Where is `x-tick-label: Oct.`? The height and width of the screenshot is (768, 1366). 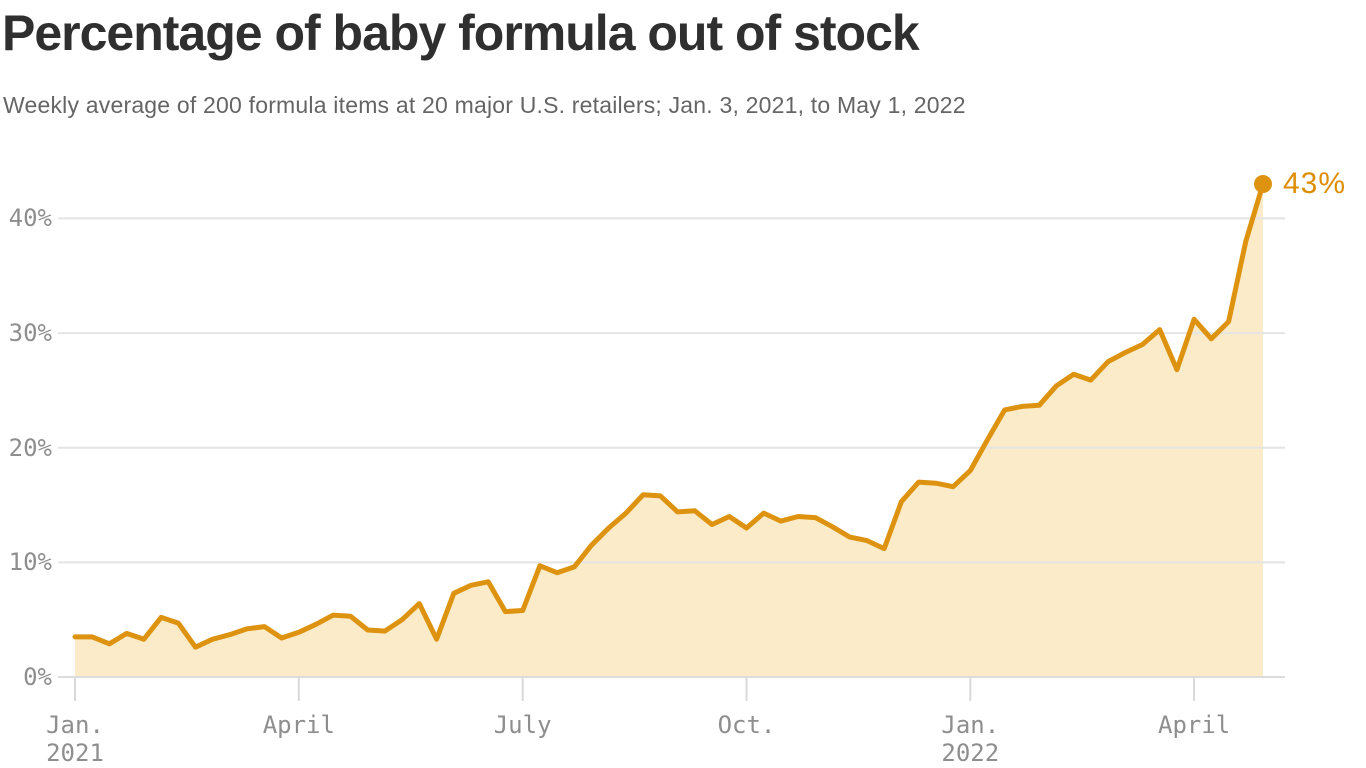
x-tick-label: Oct. is located at coordinates (746, 725).